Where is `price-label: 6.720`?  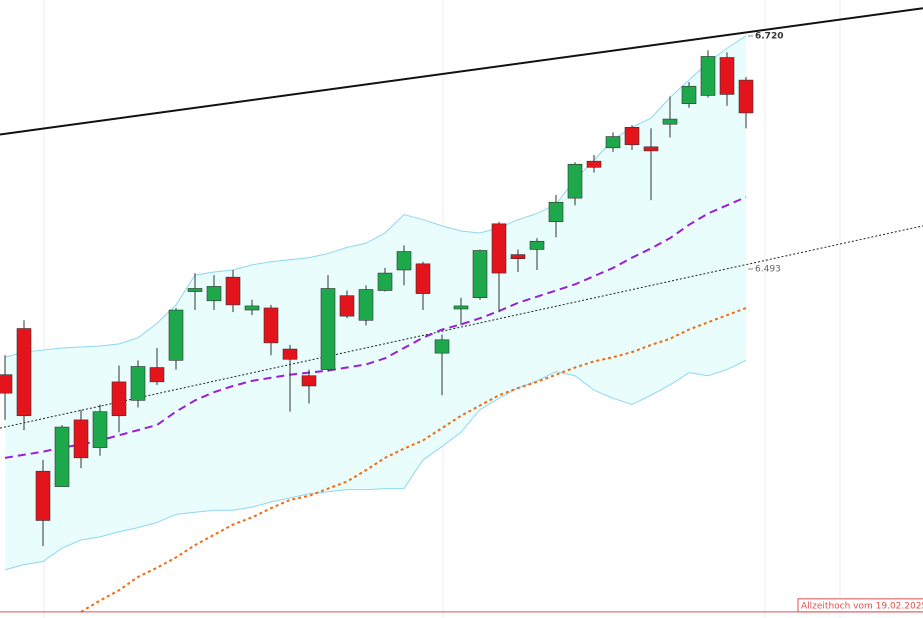 price-label: 6.720 is located at coordinates (769, 36).